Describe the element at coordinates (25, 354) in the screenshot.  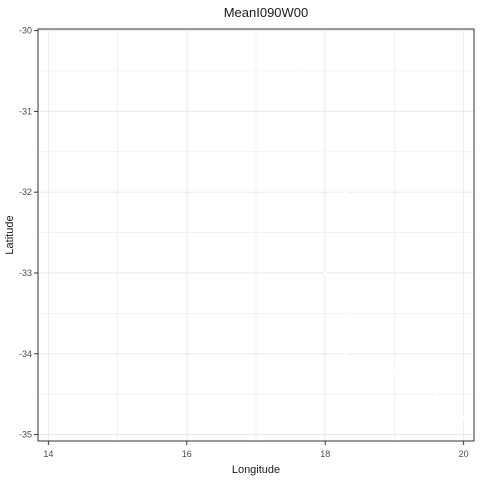
I see `y-tick-label: -34` at that location.